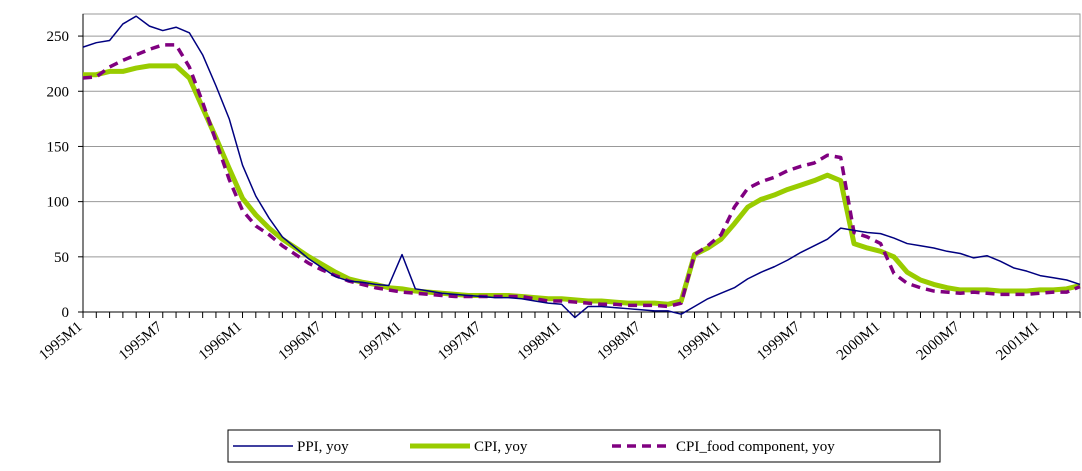 The width and height of the screenshot is (1082, 471). Describe the element at coordinates (60, 341) in the screenshot. I see `x-tick-label: 1995M1` at that location.